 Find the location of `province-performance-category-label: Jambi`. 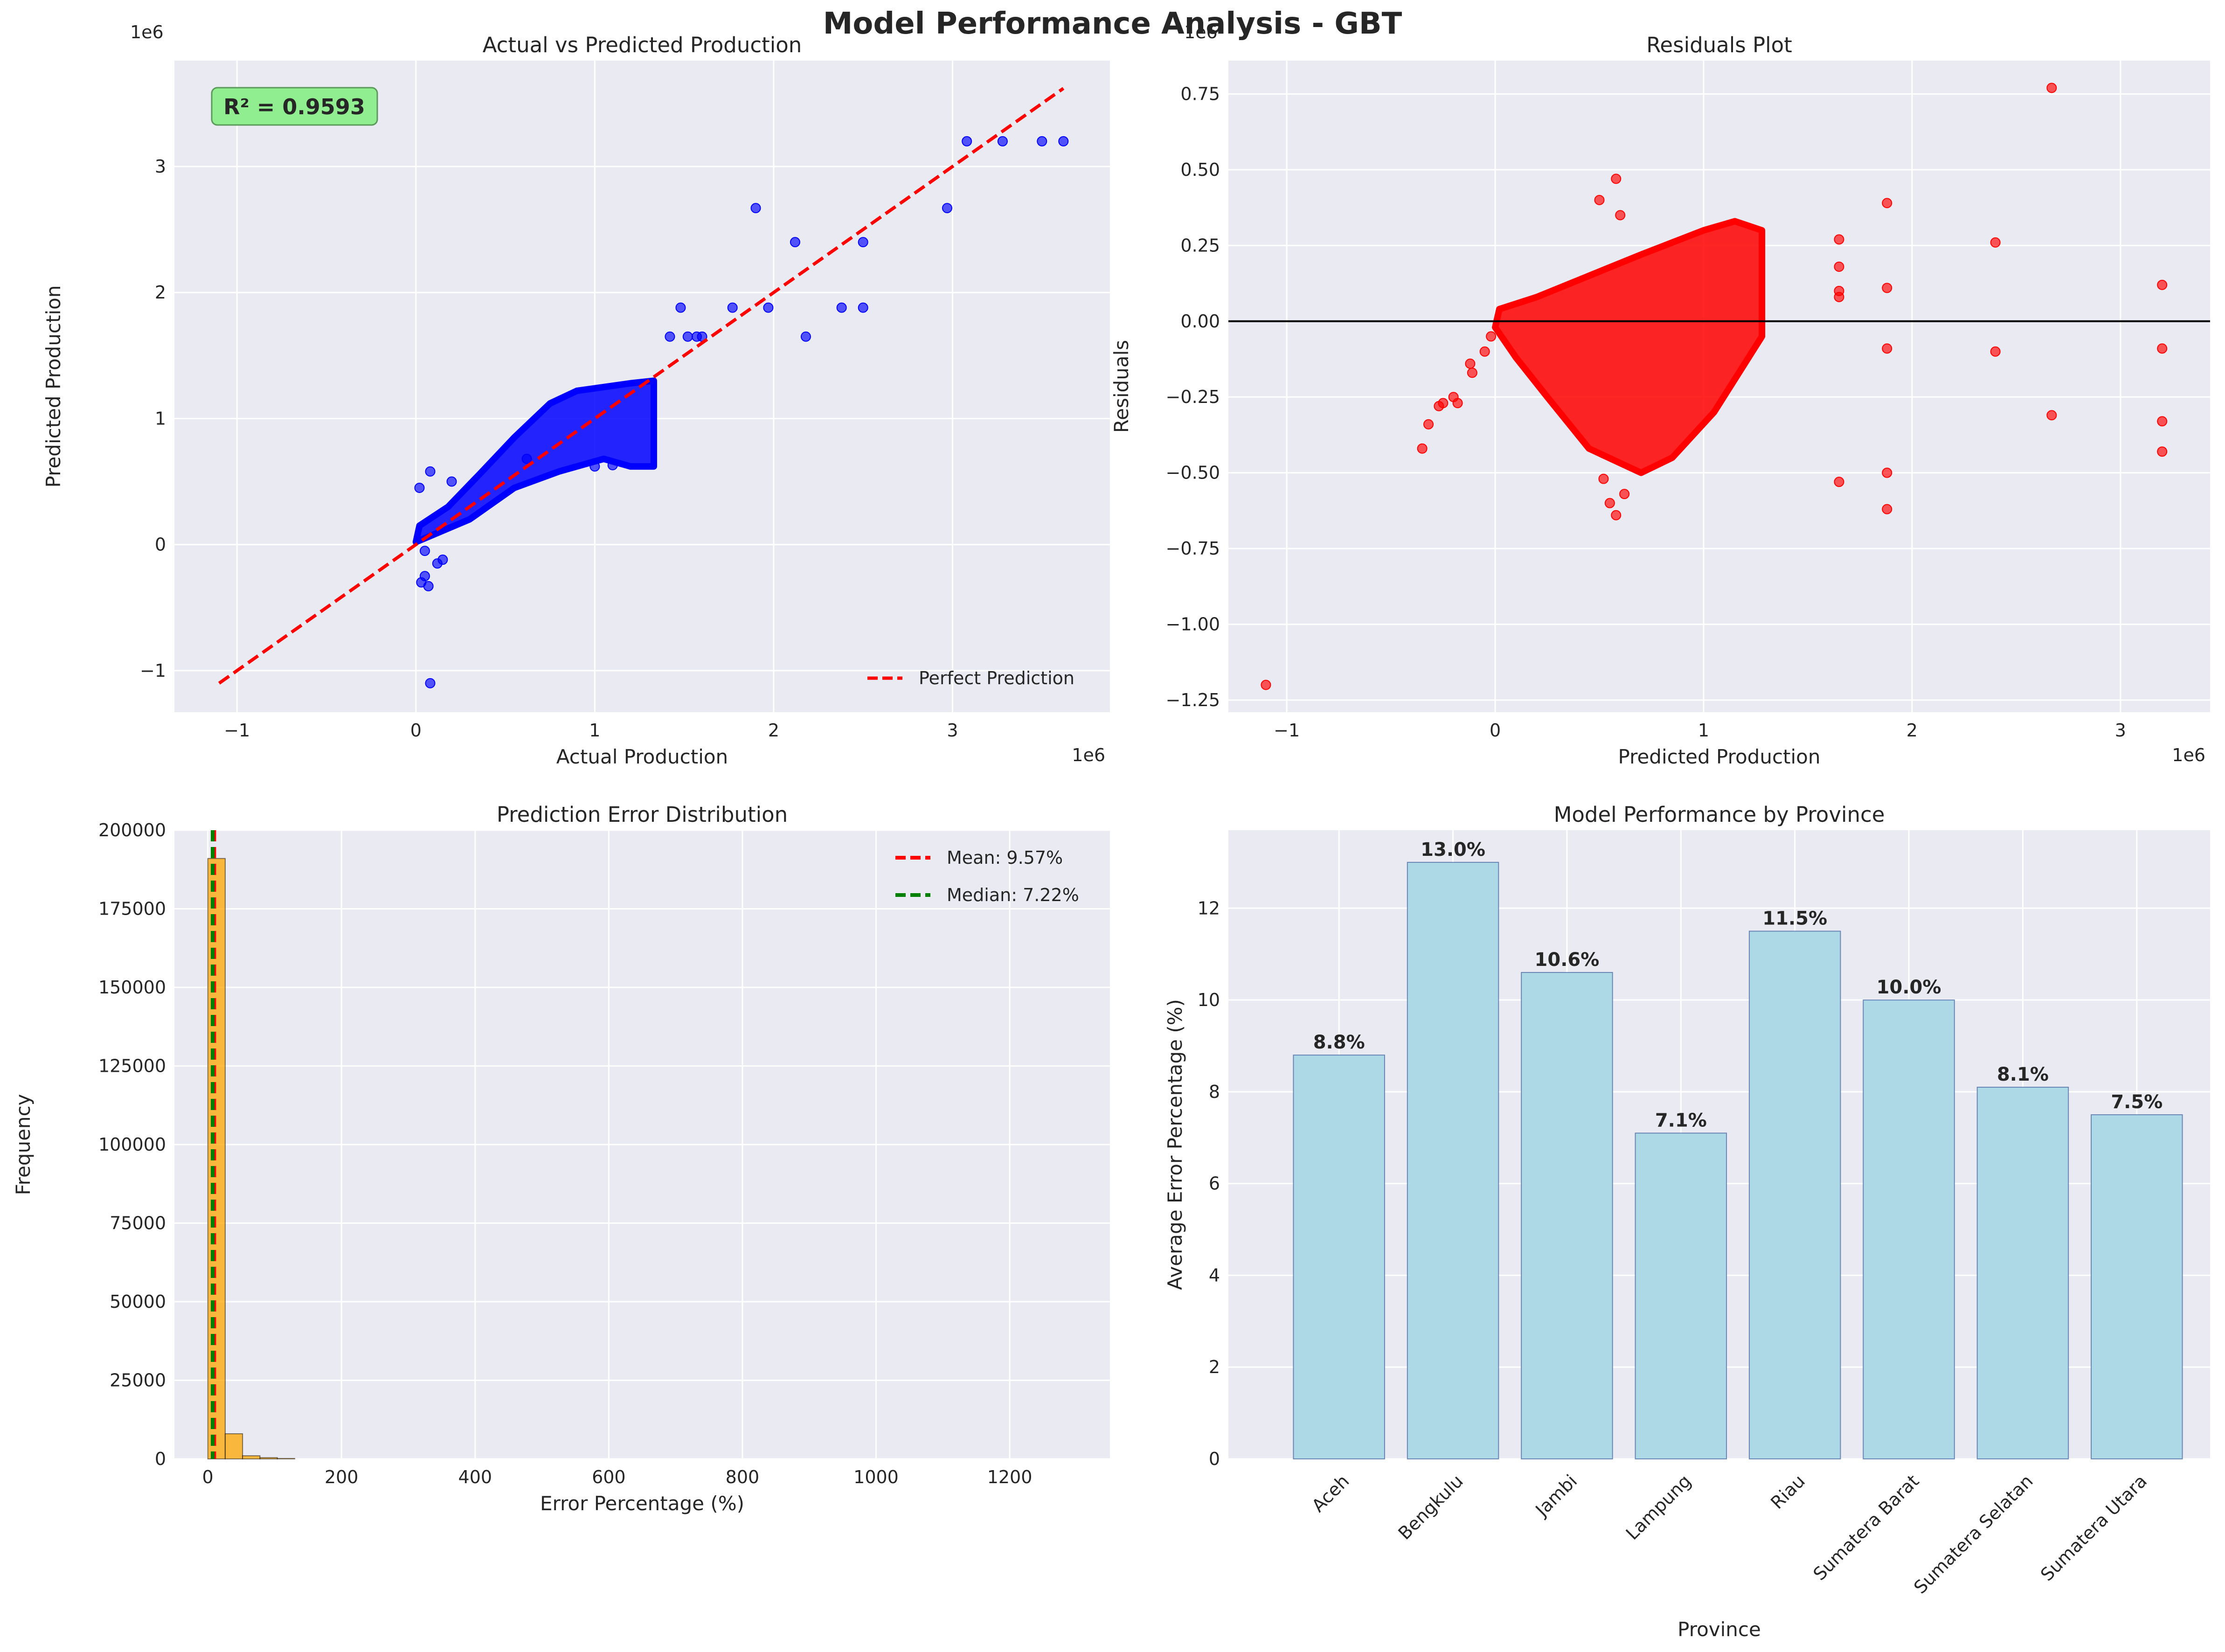

province-performance-category-label: Jambi is located at coordinates (1556, 1496).